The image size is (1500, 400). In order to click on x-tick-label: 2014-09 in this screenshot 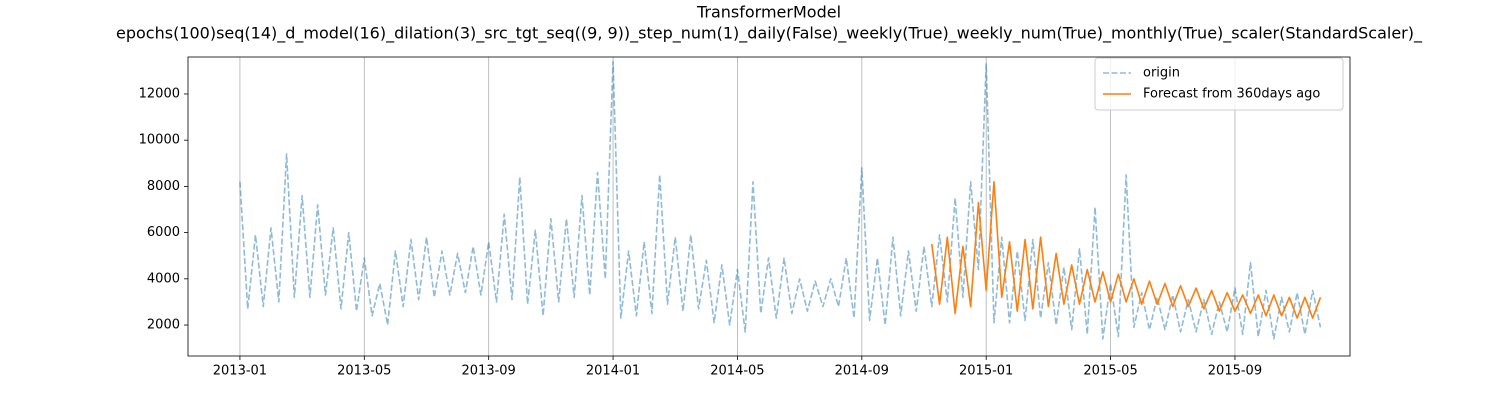, I will do `click(862, 371)`.